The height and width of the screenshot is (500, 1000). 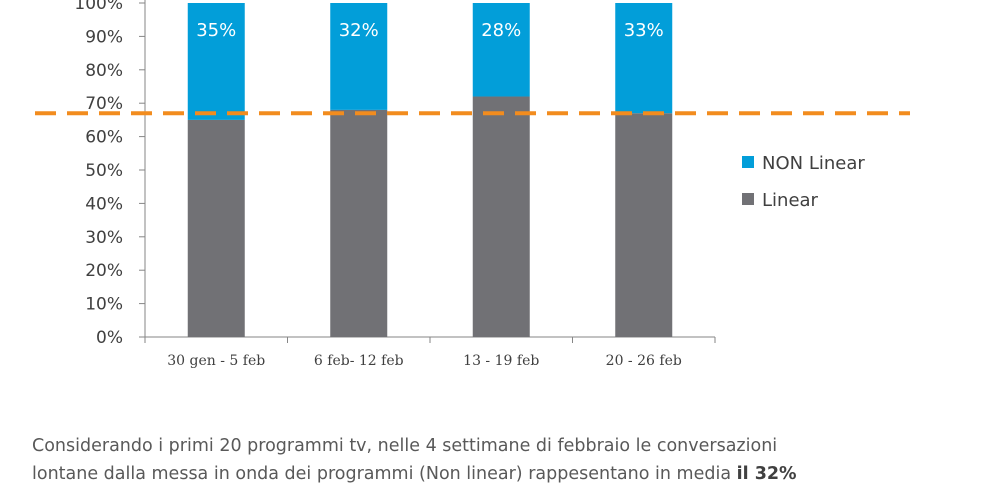 I want to click on x-tick-label: 30 gen - 5 feb, so click(x=216, y=361).